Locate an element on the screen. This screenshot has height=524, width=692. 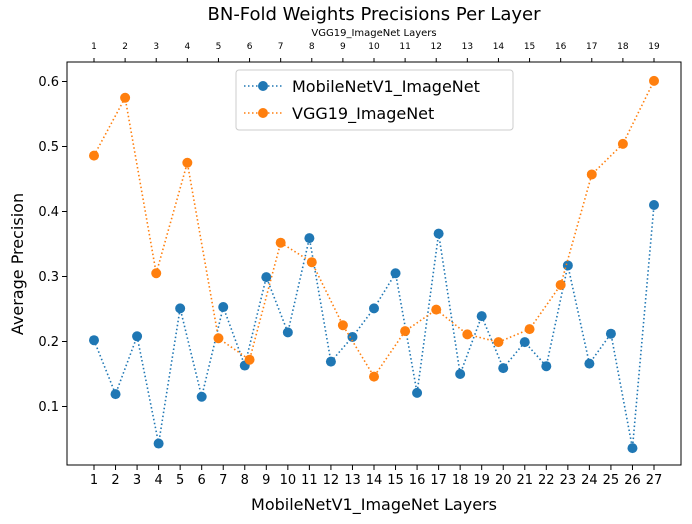
legend-frame is located at coordinates (374, 100).